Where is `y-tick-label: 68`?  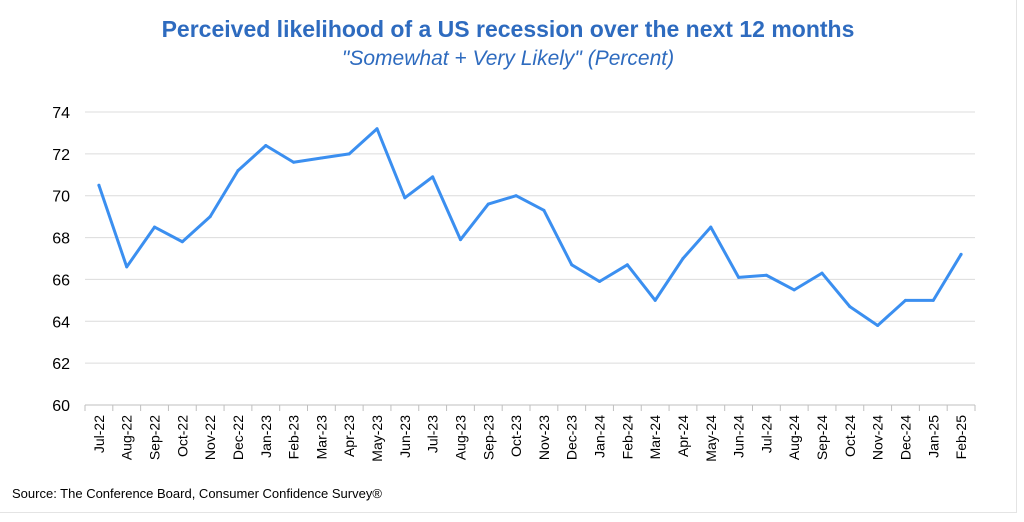 y-tick-label: 68 is located at coordinates (61, 239).